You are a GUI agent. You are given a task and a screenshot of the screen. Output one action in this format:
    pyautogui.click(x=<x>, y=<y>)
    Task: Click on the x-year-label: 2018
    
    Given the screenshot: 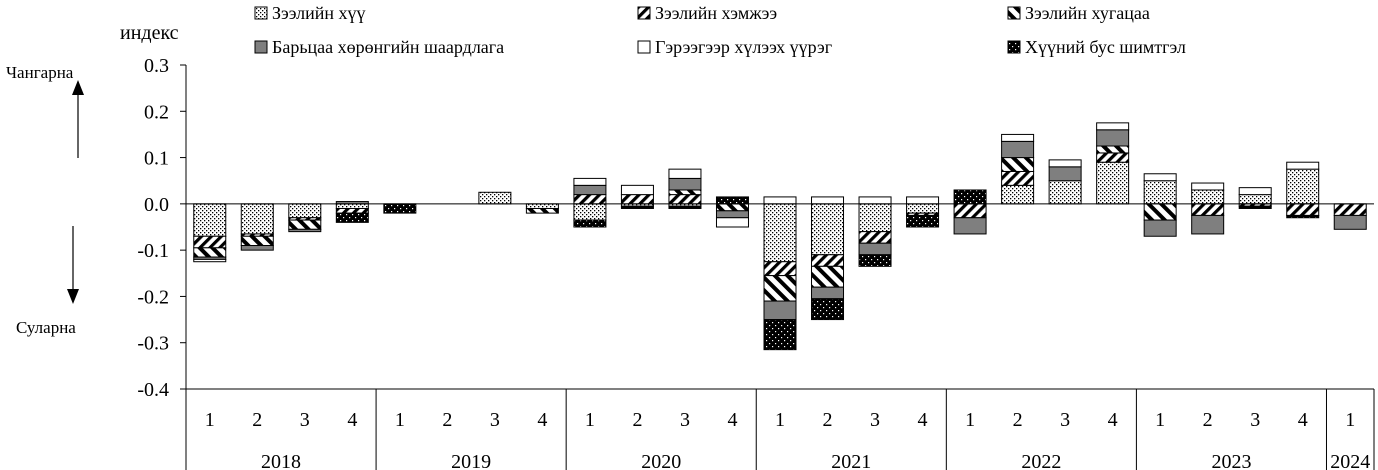 What is the action you would take?
    pyautogui.click(x=281, y=460)
    